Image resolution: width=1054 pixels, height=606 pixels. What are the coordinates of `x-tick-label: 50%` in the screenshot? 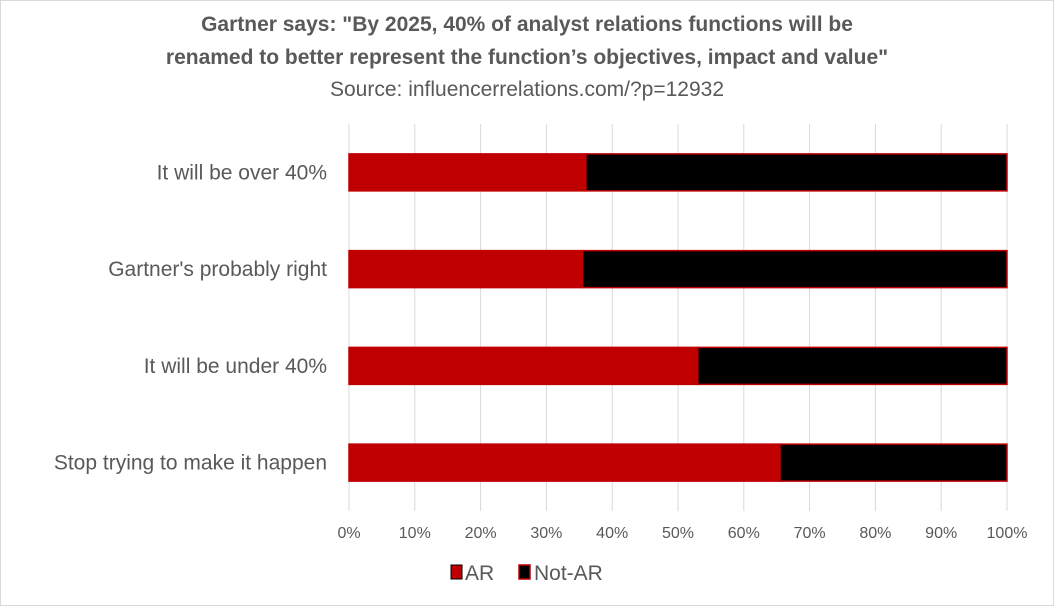 It's located at (678, 533).